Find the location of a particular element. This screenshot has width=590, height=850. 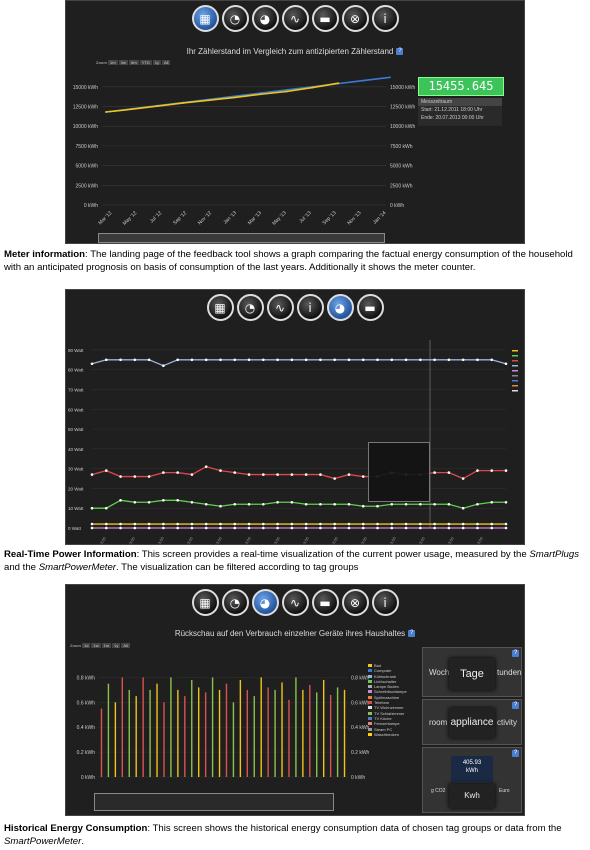

time-unit-selector: Woche Tage tunden ? is located at coordinates (472, 672).